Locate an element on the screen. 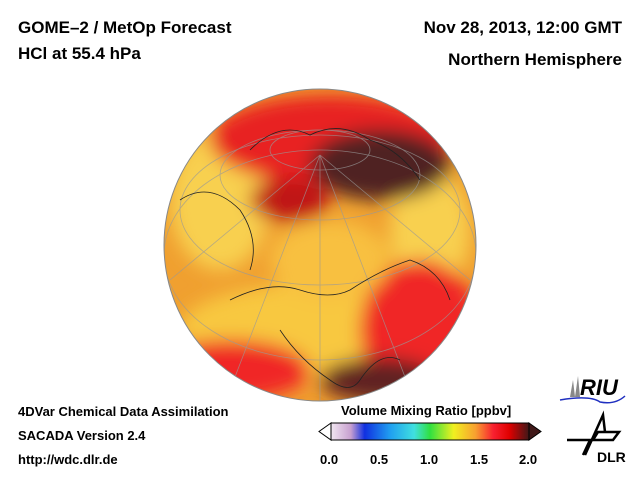  footer-line-1: 4DVar Chemical Data Assimilation is located at coordinates (123, 411).